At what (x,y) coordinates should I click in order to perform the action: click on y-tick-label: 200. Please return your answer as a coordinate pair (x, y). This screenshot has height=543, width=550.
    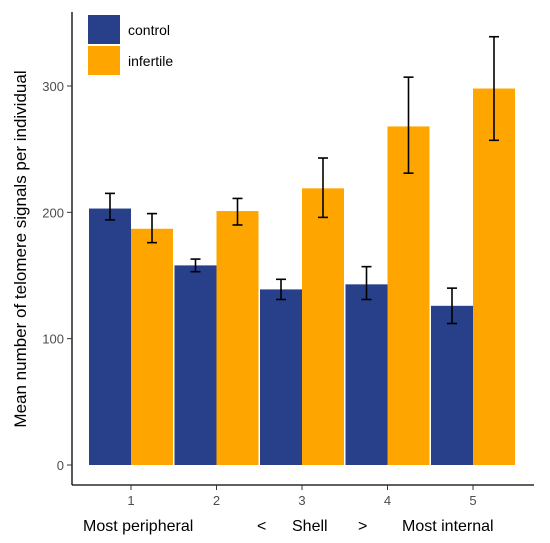
    Looking at the image, I should click on (53, 212).